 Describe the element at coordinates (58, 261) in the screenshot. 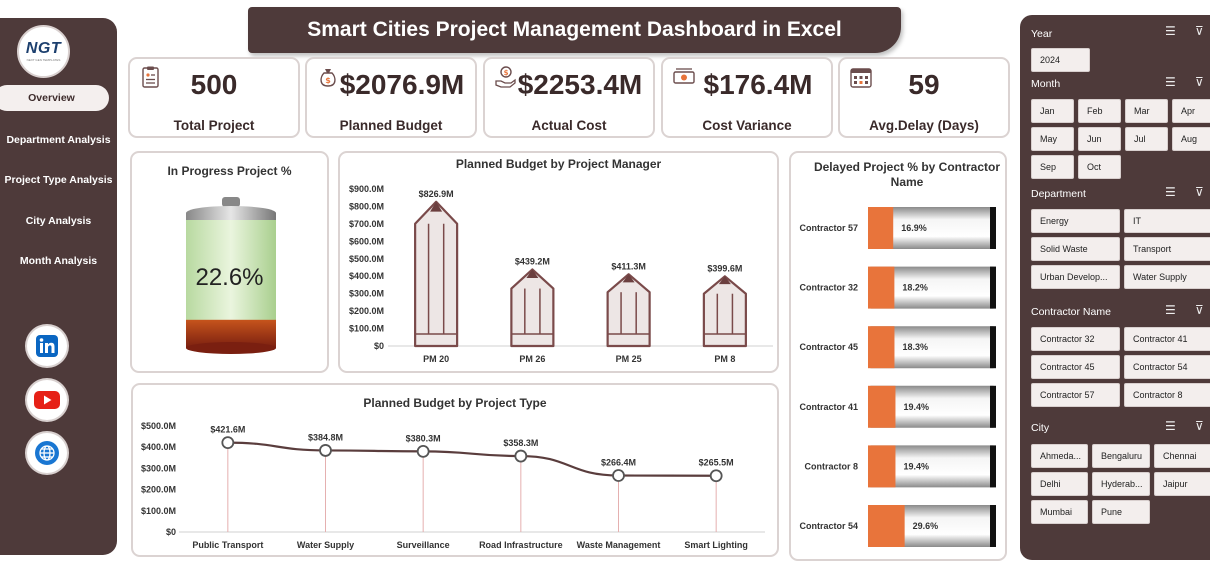

I see `nav-month-analysis: Month Analysis` at that location.